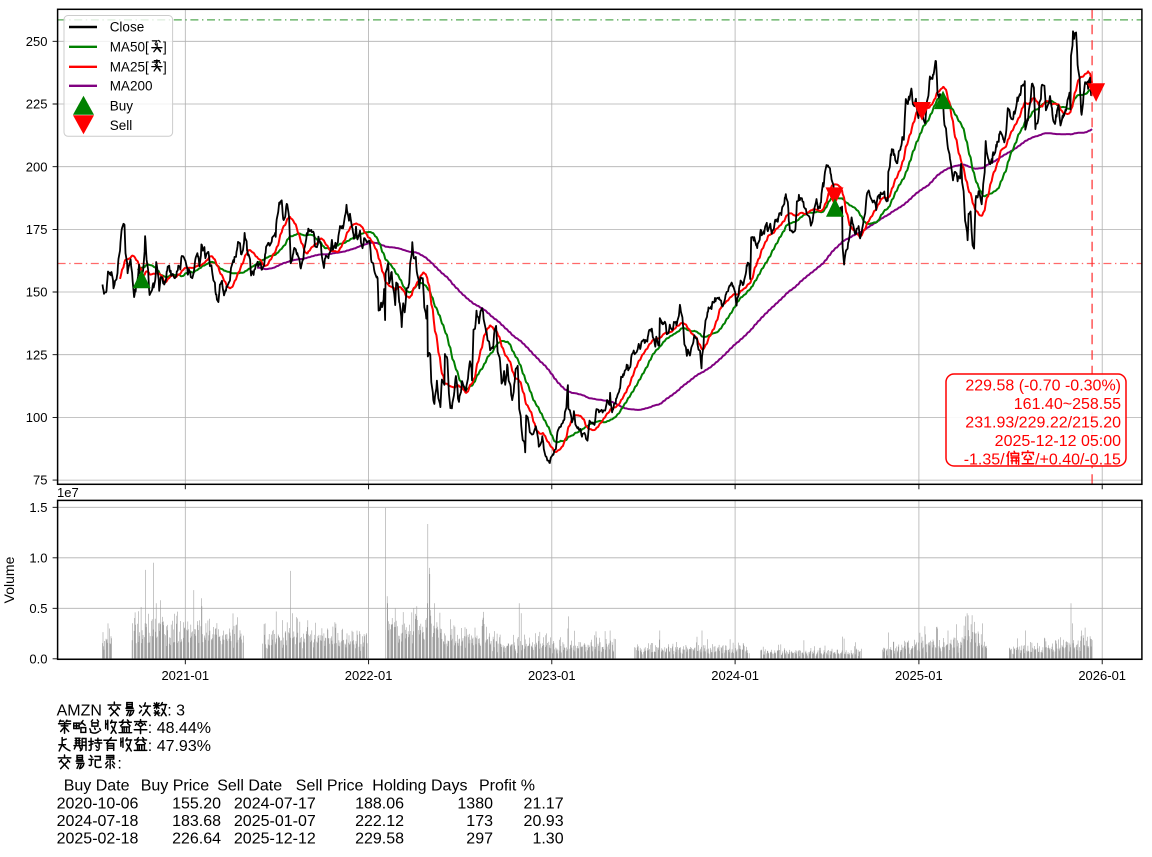 The height and width of the screenshot is (857, 1152). What do you see at coordinates (919, 675) in the screenshot?
I see `svg-text: 2025-01` at bounding box center [919, 675].